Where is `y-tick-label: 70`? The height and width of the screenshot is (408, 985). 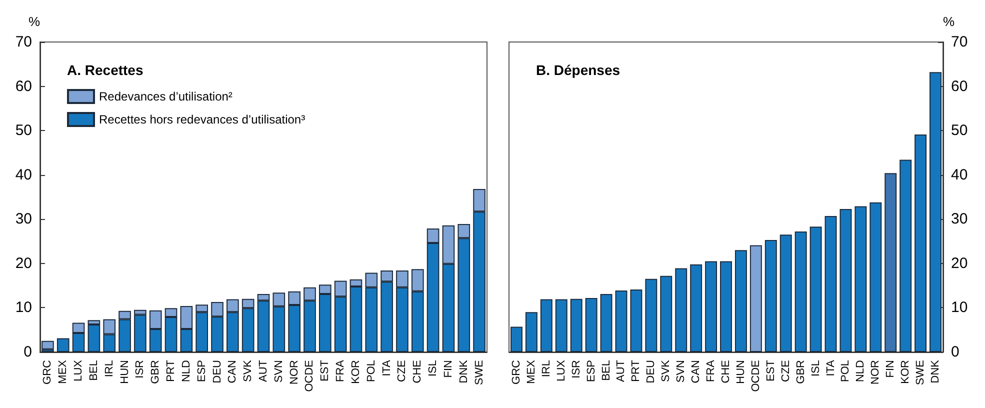
y-tick-label: 70 is located at coordinates (959, 42).